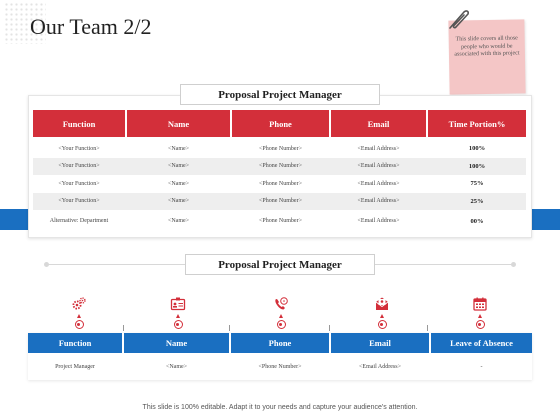  Describe the element at coordinates (481, 343) in the screenshot. I see `header-leave-of-absence: Leave of Absence` at that location.